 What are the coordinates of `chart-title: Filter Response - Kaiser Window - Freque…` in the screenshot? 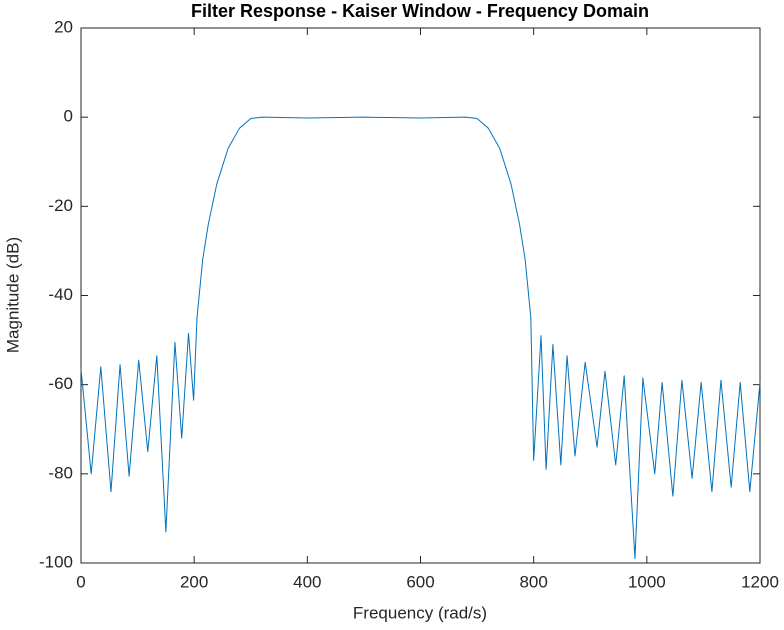 It's located at (420, 11).